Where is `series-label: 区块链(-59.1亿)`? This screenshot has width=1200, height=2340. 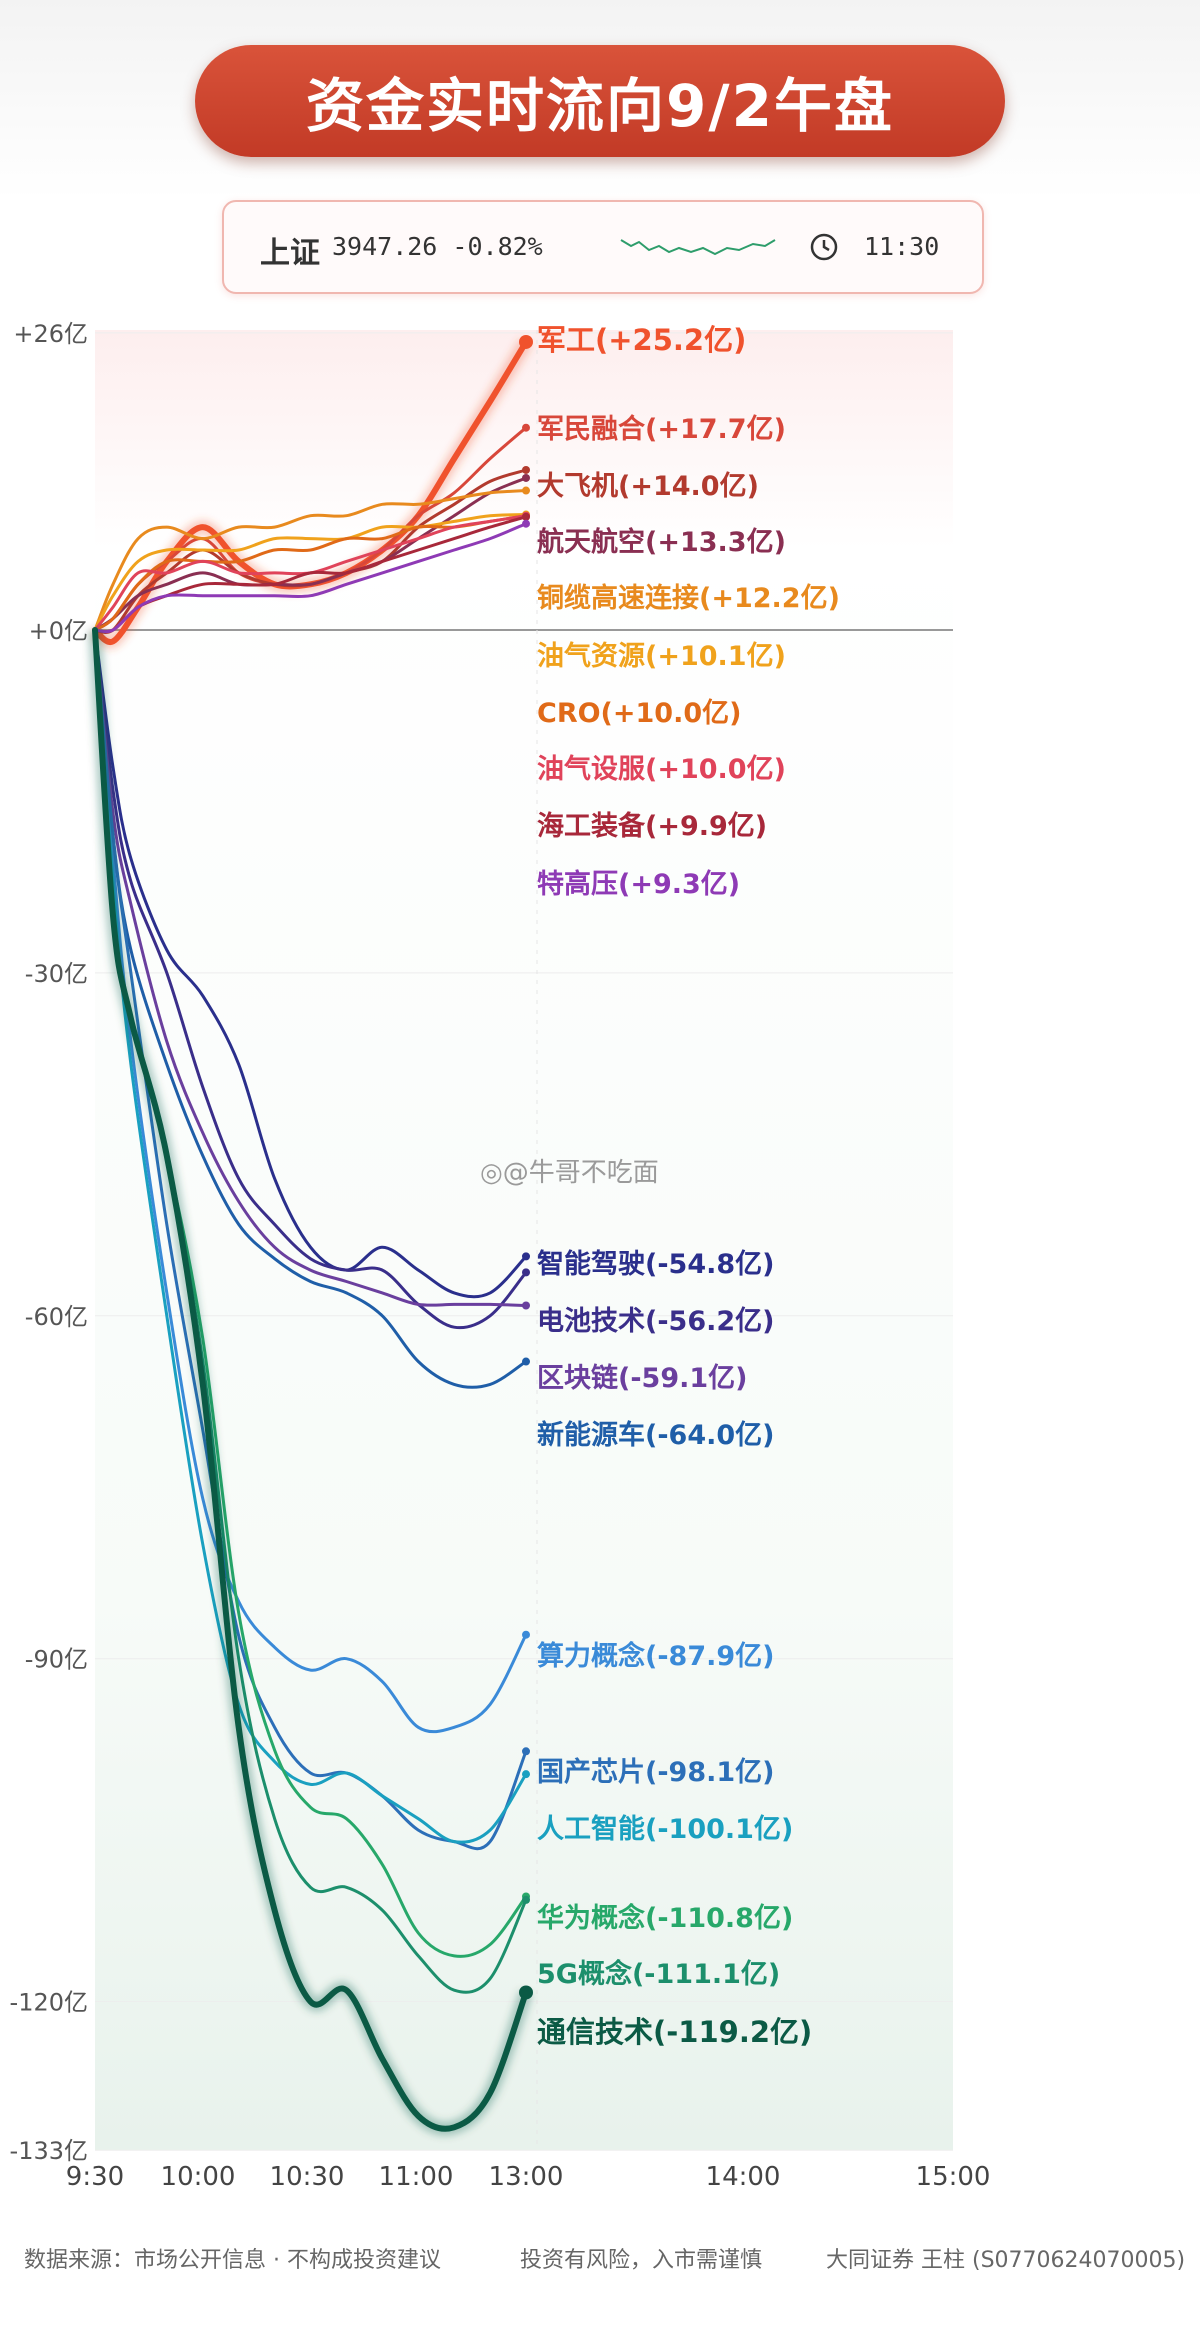 series-label: 区块链(-59.1亿) is located at coordinates (642, 1378).